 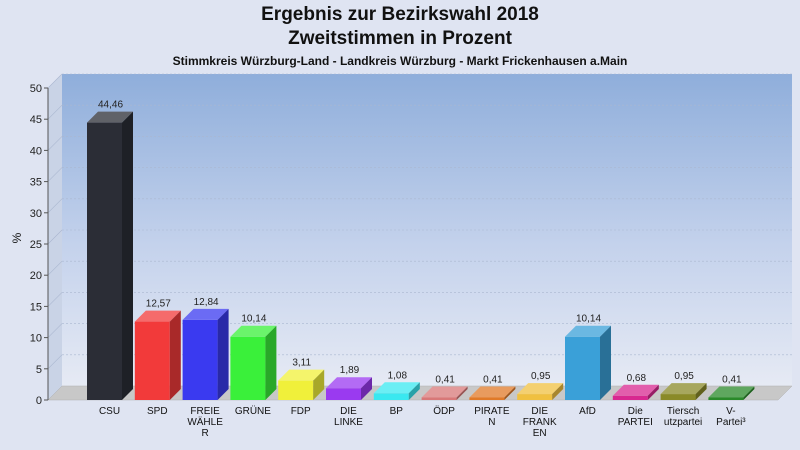 I want to click on x-tick-label: V-, so click(x=730, y=411).